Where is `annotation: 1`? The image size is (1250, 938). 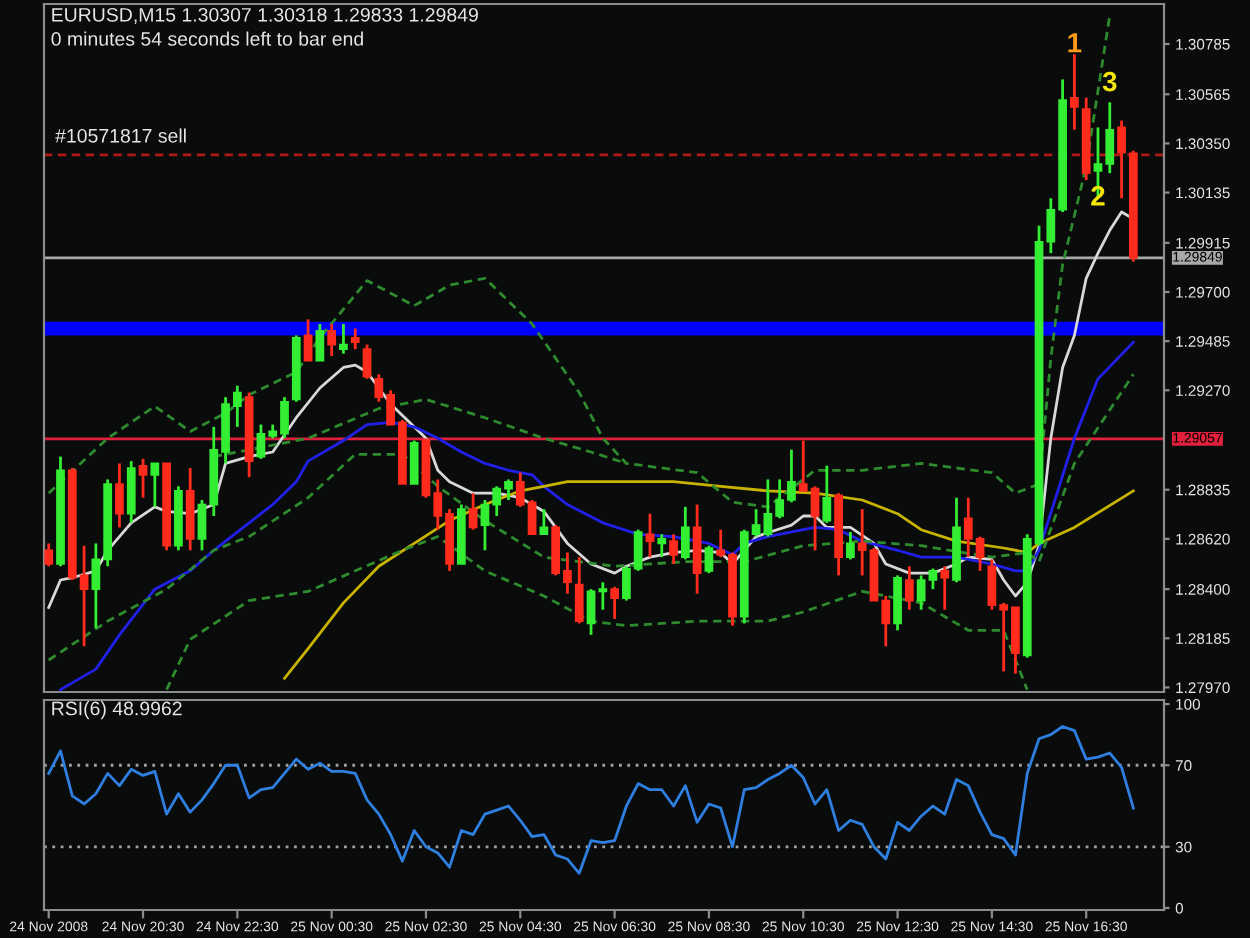
annotation: 1 is located at coordinates (1075, 43).